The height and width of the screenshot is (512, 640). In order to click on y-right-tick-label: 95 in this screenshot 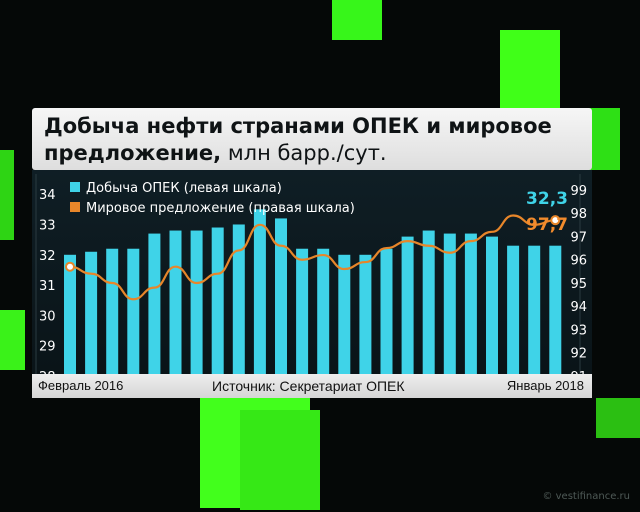, I will do `click(578, 284)`.